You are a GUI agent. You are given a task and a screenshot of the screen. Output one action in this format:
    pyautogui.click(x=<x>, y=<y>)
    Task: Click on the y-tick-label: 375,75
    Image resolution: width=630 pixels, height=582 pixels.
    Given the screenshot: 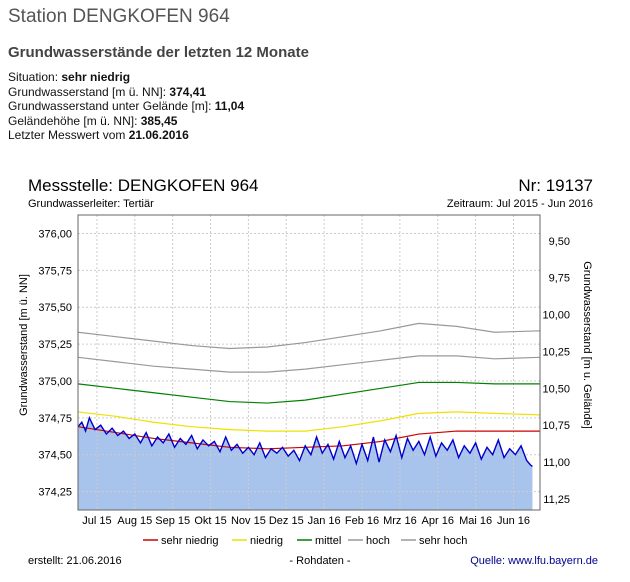 What is the action you would take?
    pyautogui.click(x=55, y=271)
    